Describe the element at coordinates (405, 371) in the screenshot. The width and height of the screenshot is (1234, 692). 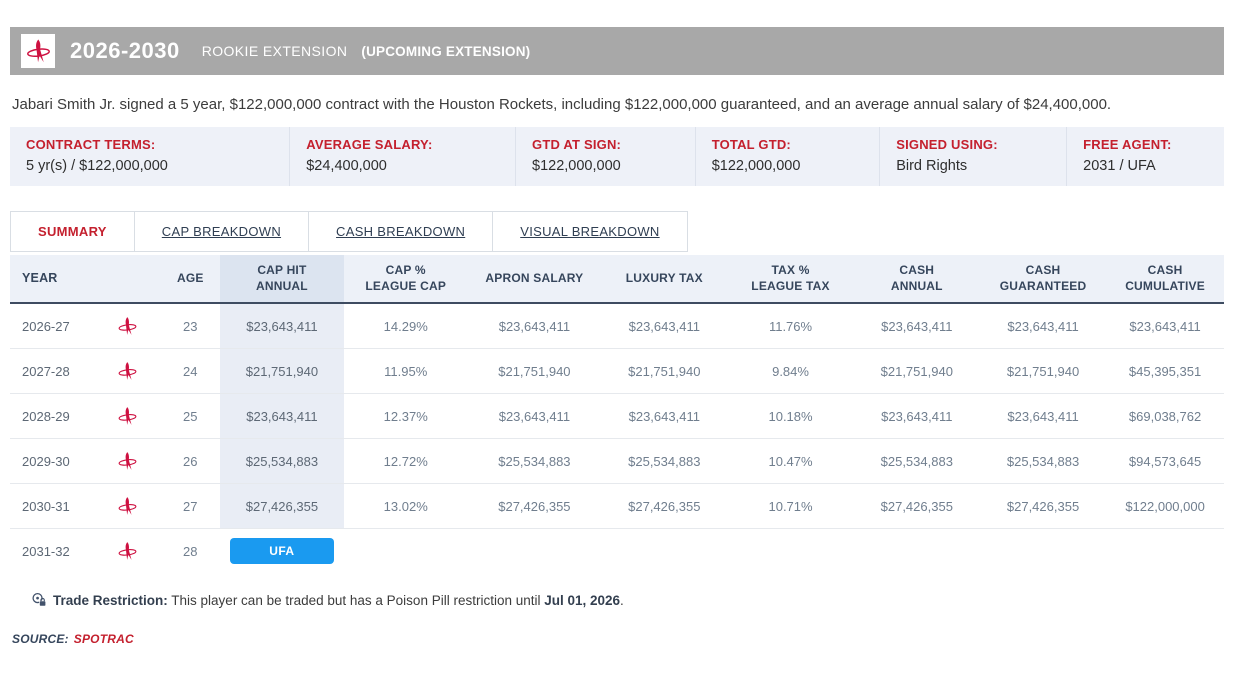
I see `cell-cap_pct: 11.95%` at that location.